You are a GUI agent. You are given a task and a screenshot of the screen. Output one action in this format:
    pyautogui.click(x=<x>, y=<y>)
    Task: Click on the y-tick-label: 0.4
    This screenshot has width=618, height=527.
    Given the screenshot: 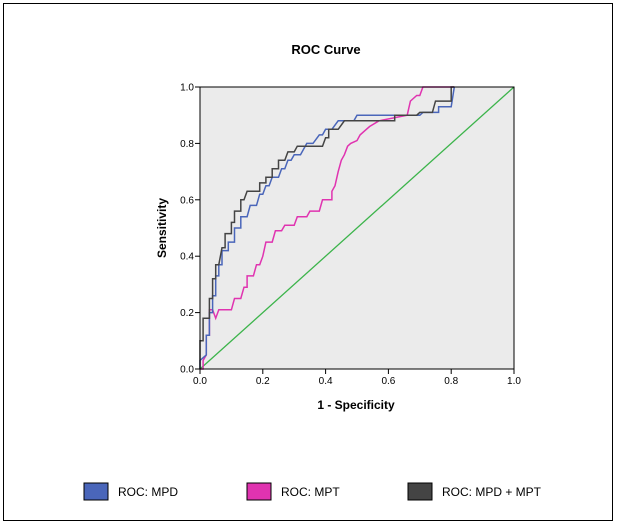 What is the action you would take?
    pyautogui.click(x=187, y=257)
    